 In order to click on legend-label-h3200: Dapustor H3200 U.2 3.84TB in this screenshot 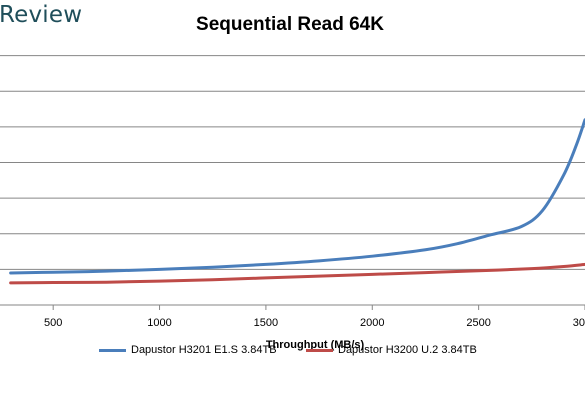, I will do `click(407, 350)`.